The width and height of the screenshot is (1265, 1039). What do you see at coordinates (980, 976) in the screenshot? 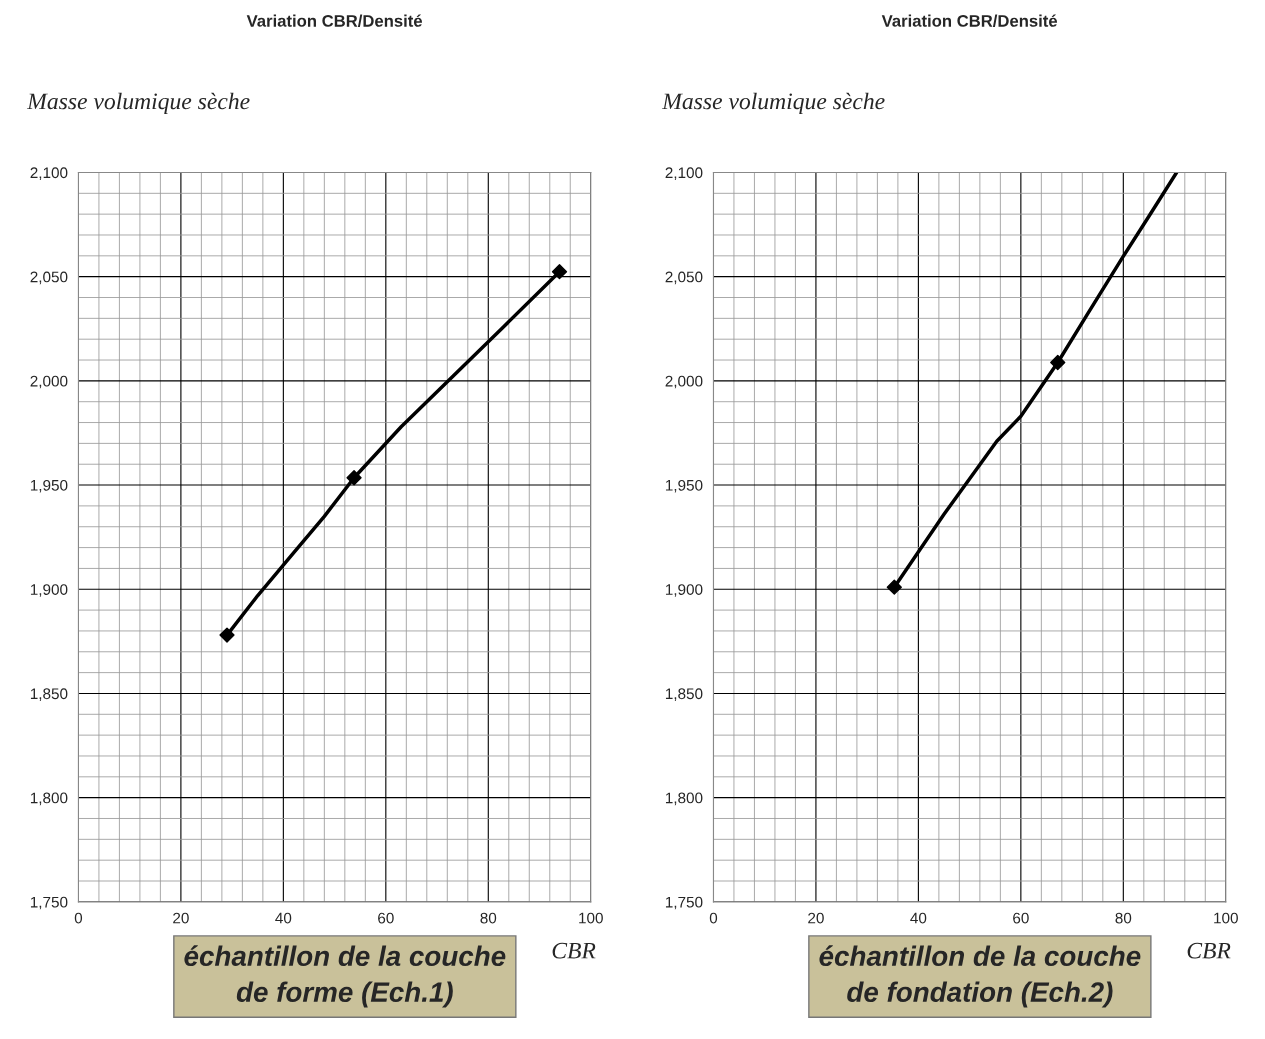
I see `text: échantillon de la couche de fondation (Ech.2)` at bounding box center [980, 976].